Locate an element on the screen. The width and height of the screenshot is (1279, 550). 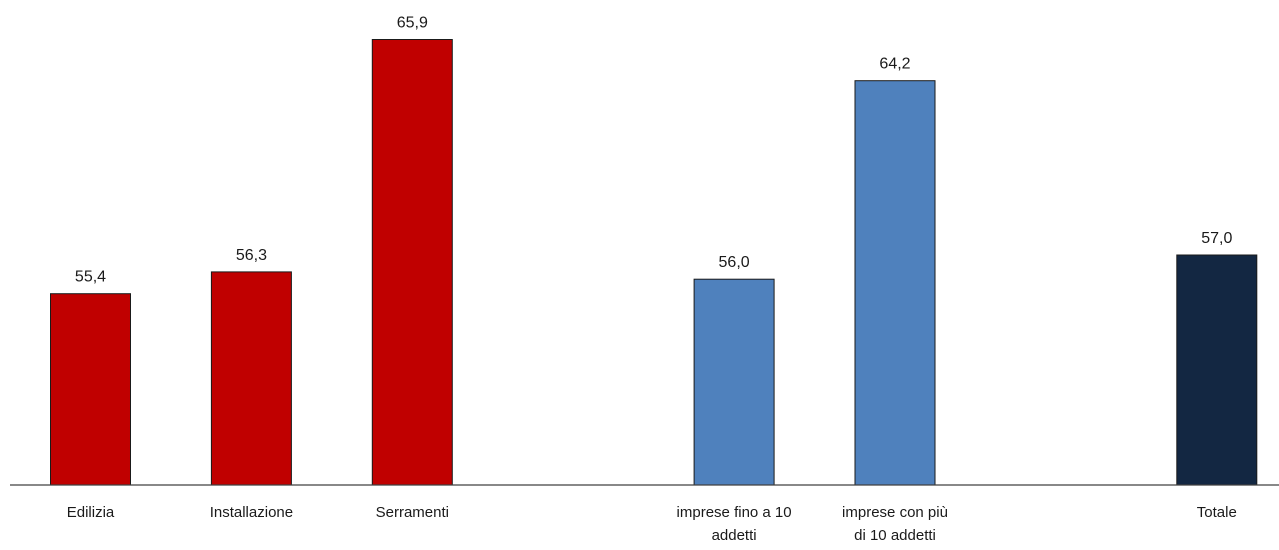
data-label-1: 56,3 is located at coordinates (251, 255).